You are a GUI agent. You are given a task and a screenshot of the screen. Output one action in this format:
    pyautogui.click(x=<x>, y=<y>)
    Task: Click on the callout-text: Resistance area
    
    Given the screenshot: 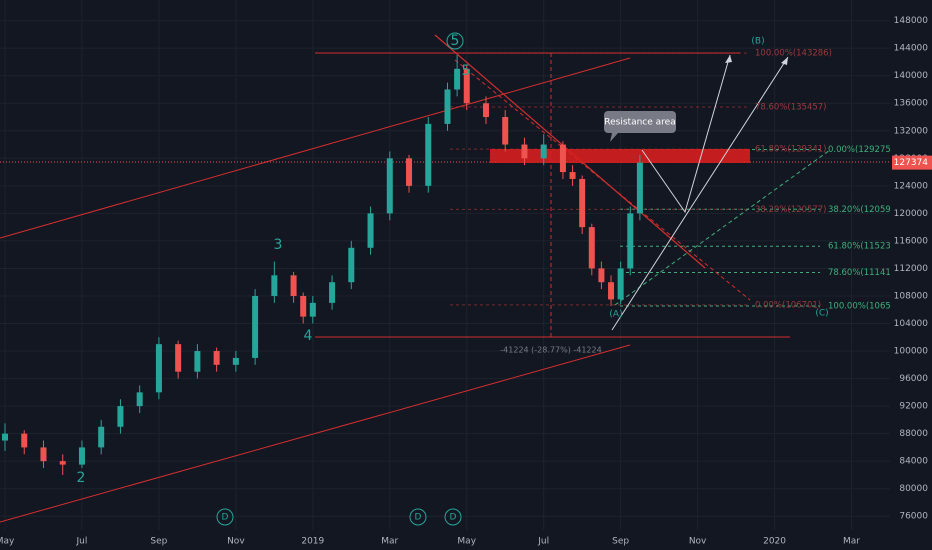 What is the action you would take?
    pyautogui.click(x=639, y=123)
    